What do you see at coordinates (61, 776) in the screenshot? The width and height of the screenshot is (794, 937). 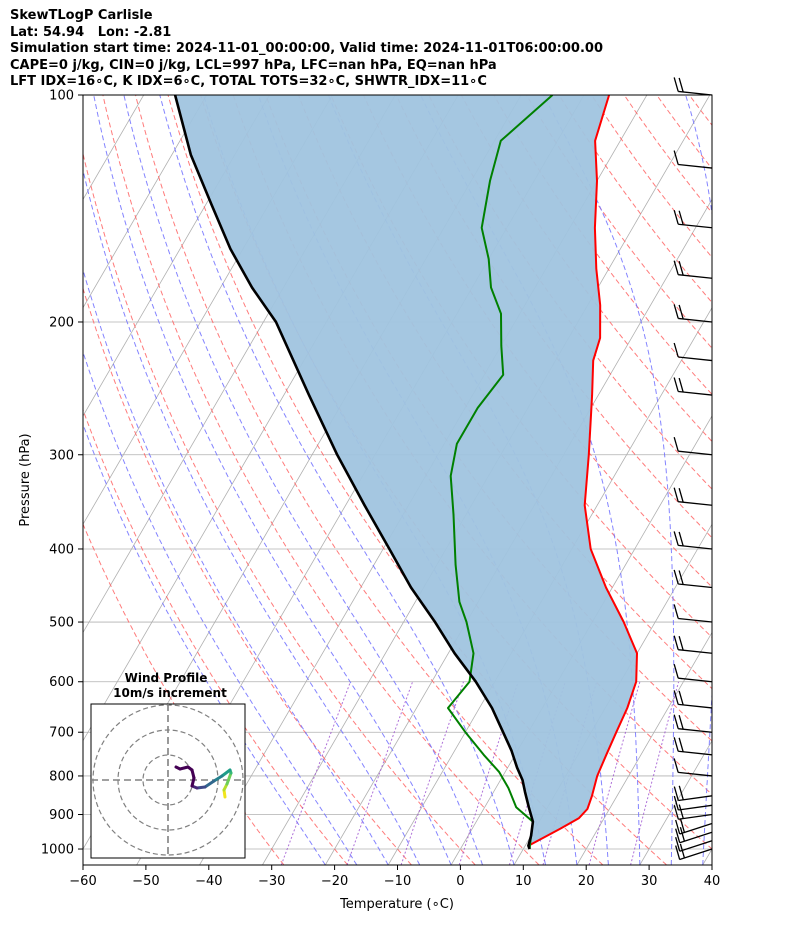 I see `y-tick-label: 800` at bounding box center [61, 776].